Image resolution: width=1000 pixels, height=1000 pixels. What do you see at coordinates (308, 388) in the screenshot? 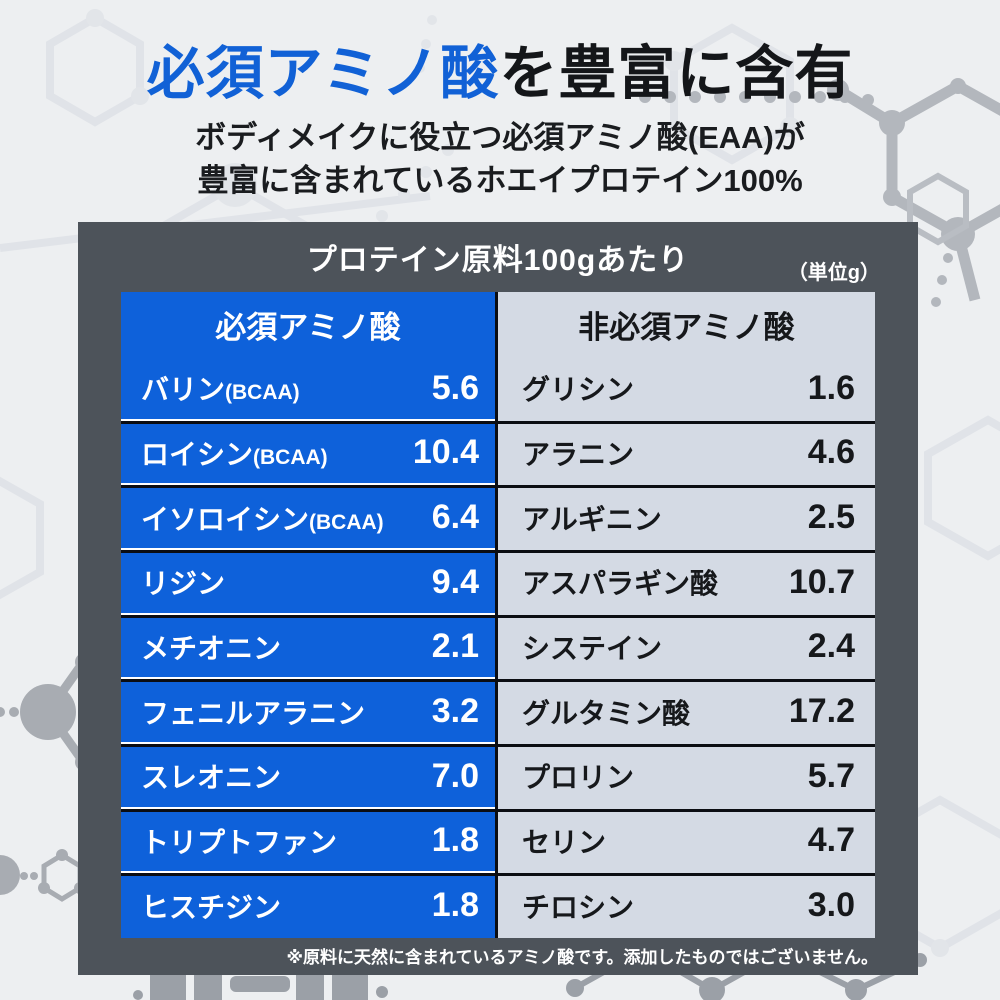
I see `table-row: バリン(BCAA) 5.6` at bounding box center [308, 388].